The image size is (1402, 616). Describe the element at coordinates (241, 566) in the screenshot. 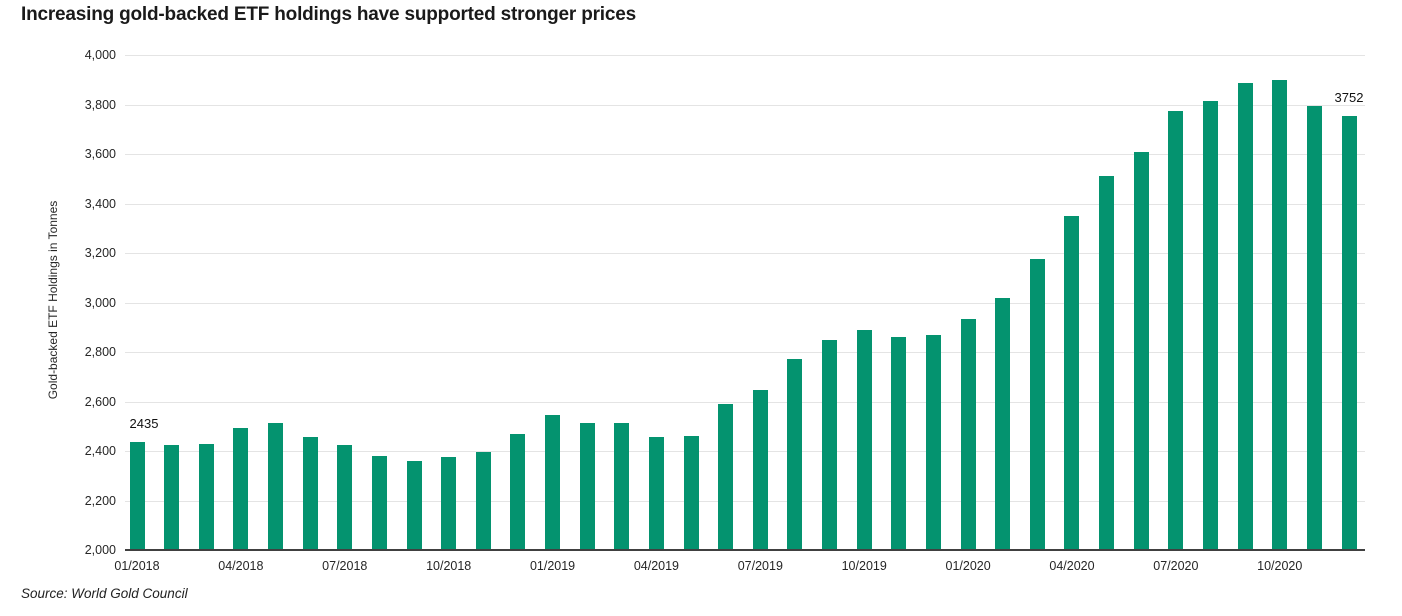

I see `x-tick-label: 04/2018` at that location.